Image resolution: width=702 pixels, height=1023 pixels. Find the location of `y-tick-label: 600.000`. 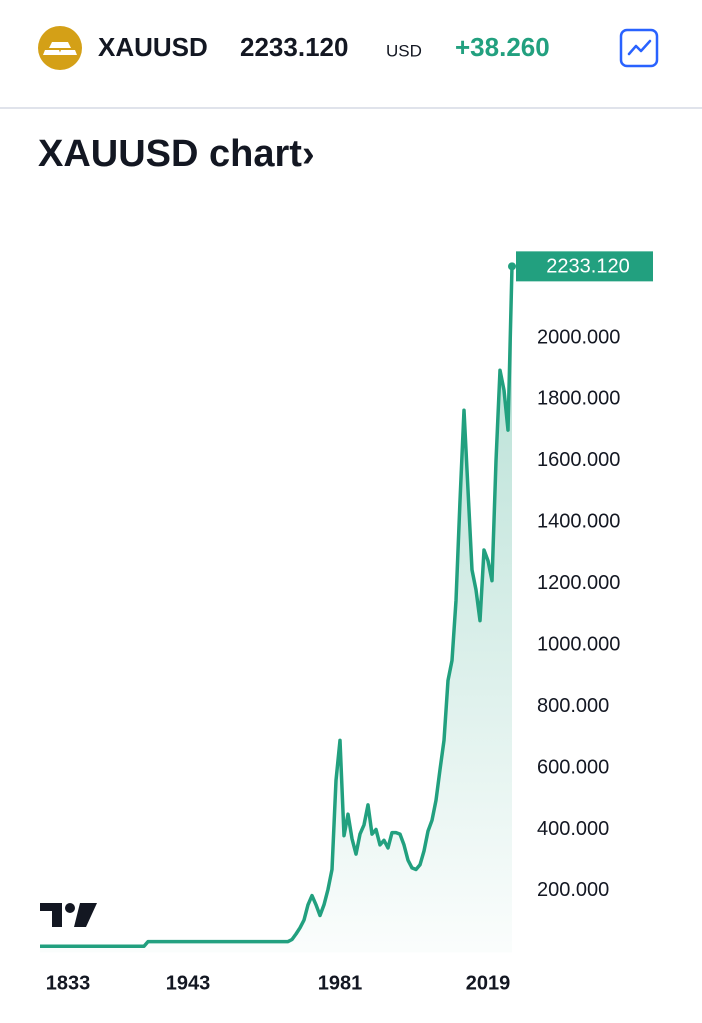

y-tick-label: 600.000 is located at coordinates (573, 767).